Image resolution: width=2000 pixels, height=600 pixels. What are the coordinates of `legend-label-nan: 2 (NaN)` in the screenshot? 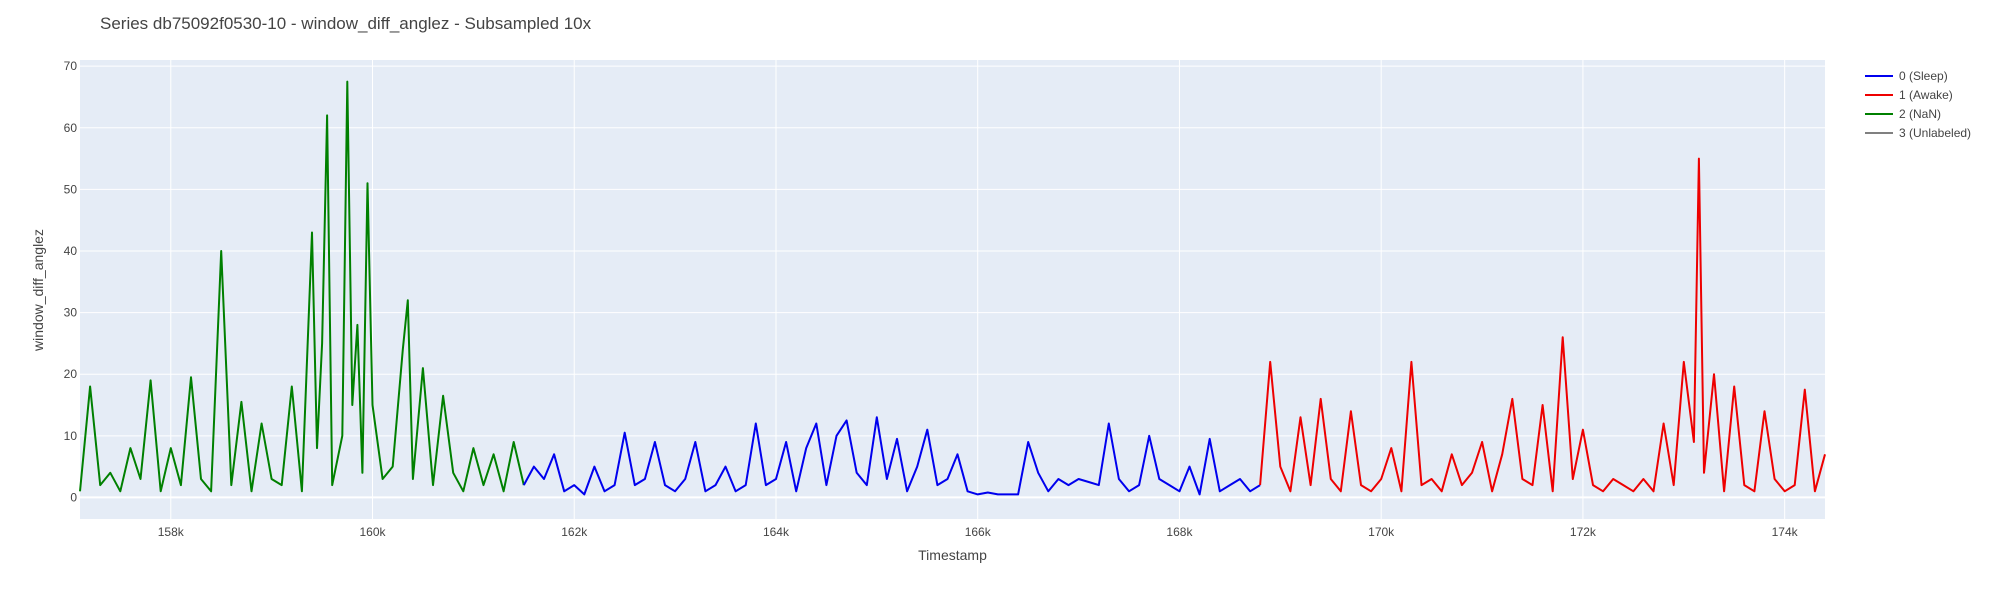 It's located at (1920, 113).